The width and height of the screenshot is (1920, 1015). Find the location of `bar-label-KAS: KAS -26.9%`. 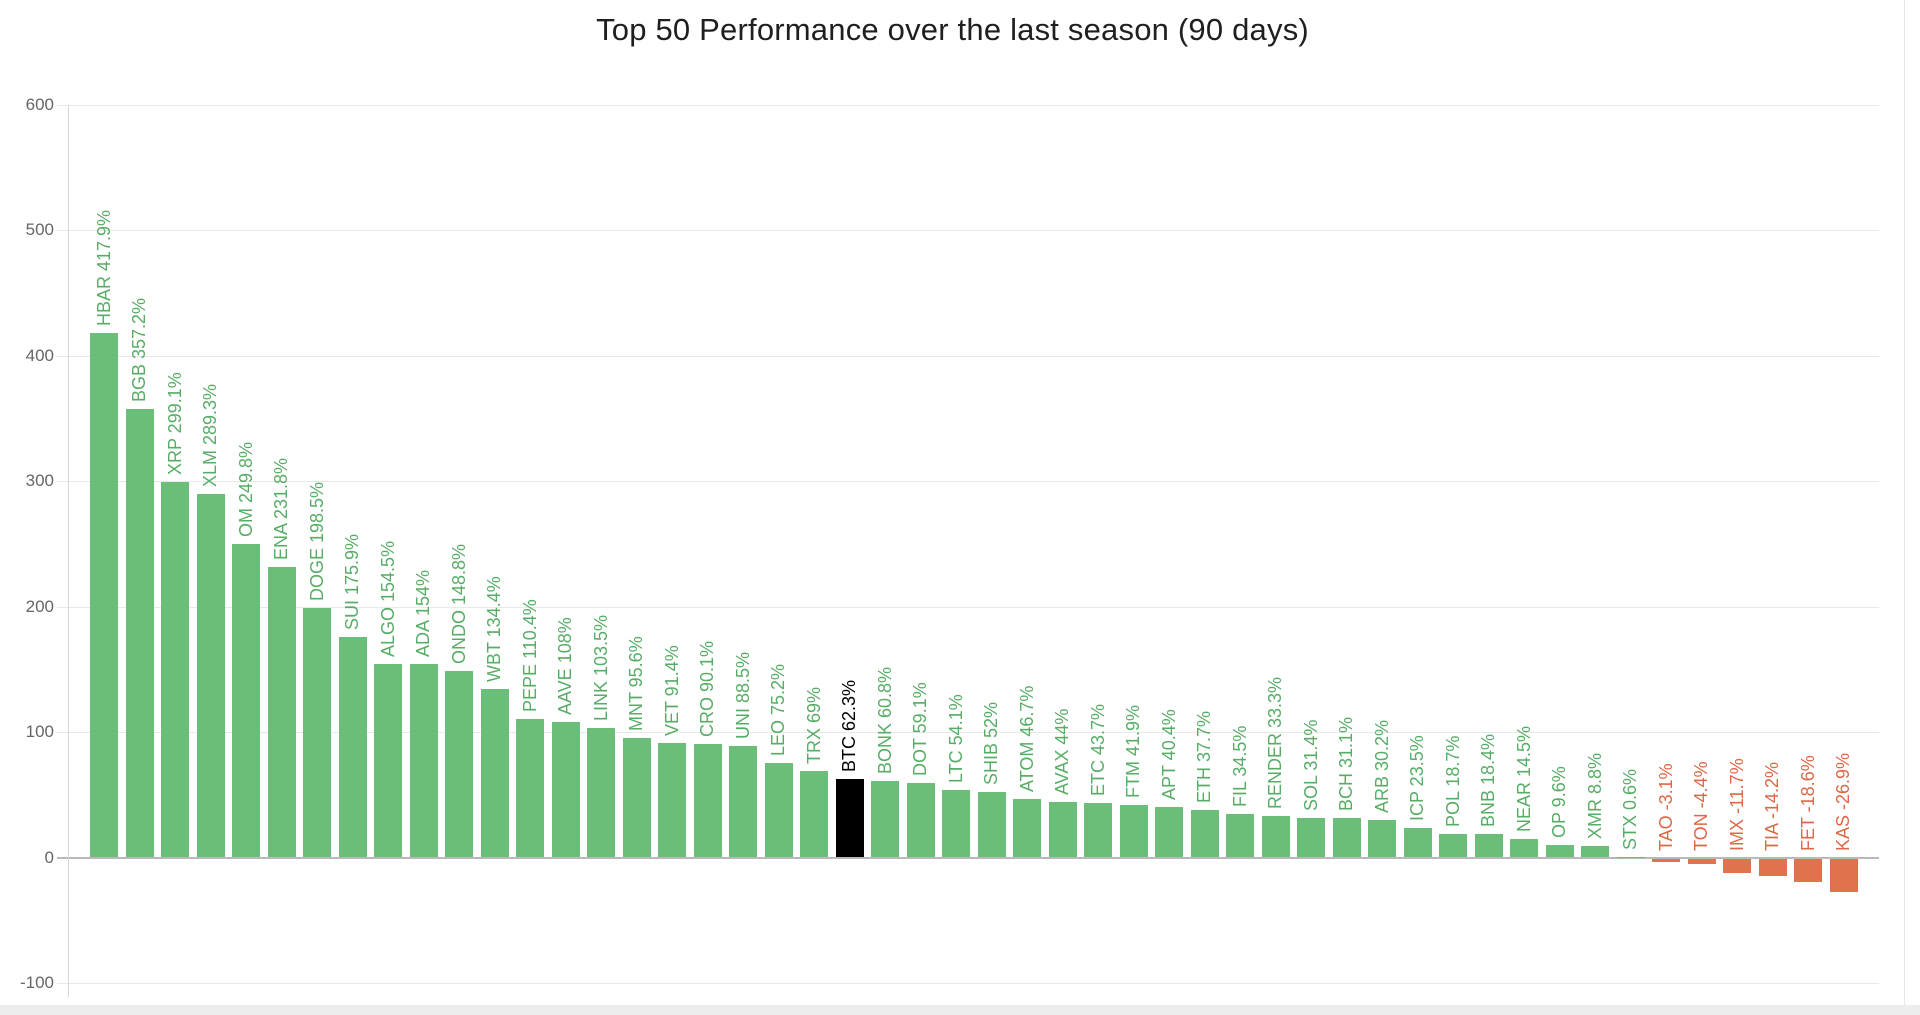

bar-label-KAS: KAS -26.9% is located at coordinates (1843, 801).